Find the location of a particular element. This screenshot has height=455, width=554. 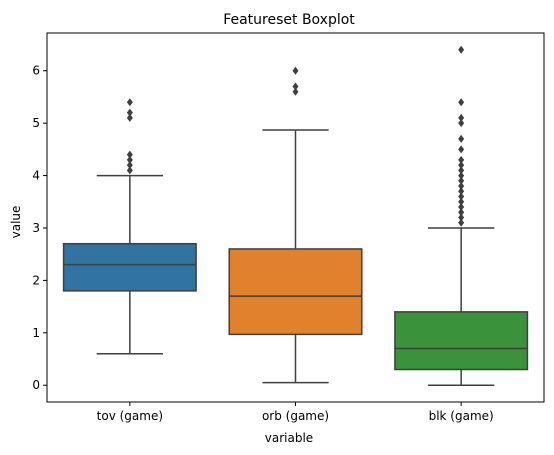

y-tick-label: 3 is located at coordinates (36, 228).